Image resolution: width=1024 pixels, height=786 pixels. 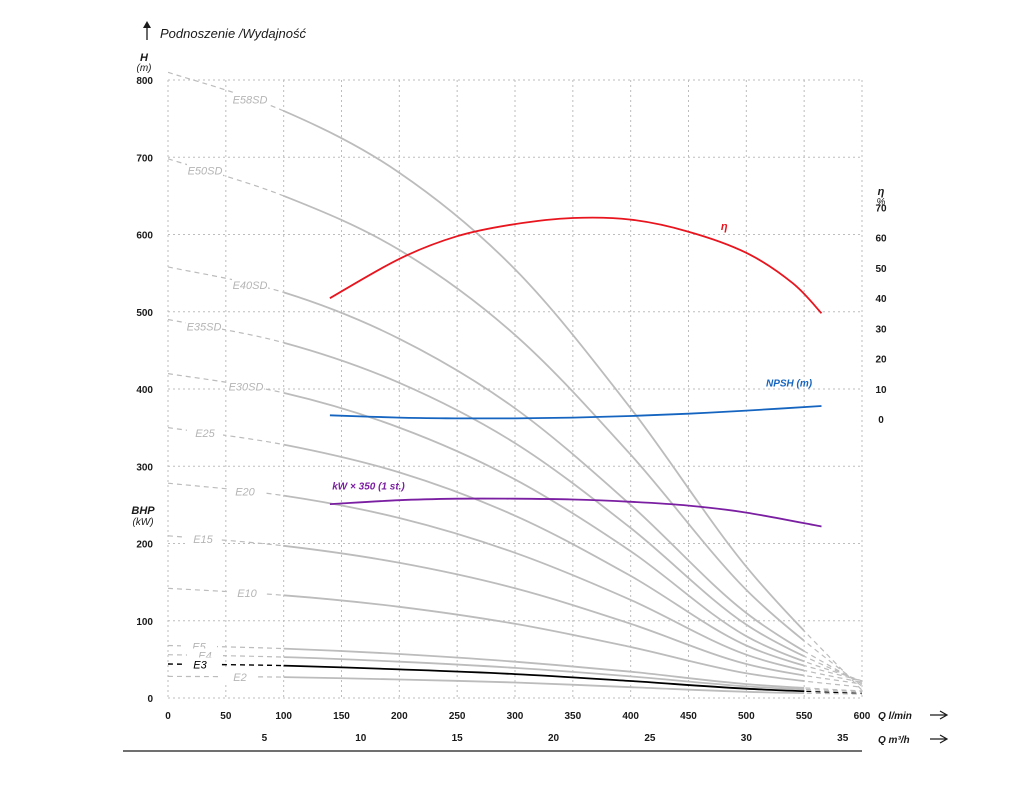 I want to click on curve-label: E2, so click(x=239, y=678).